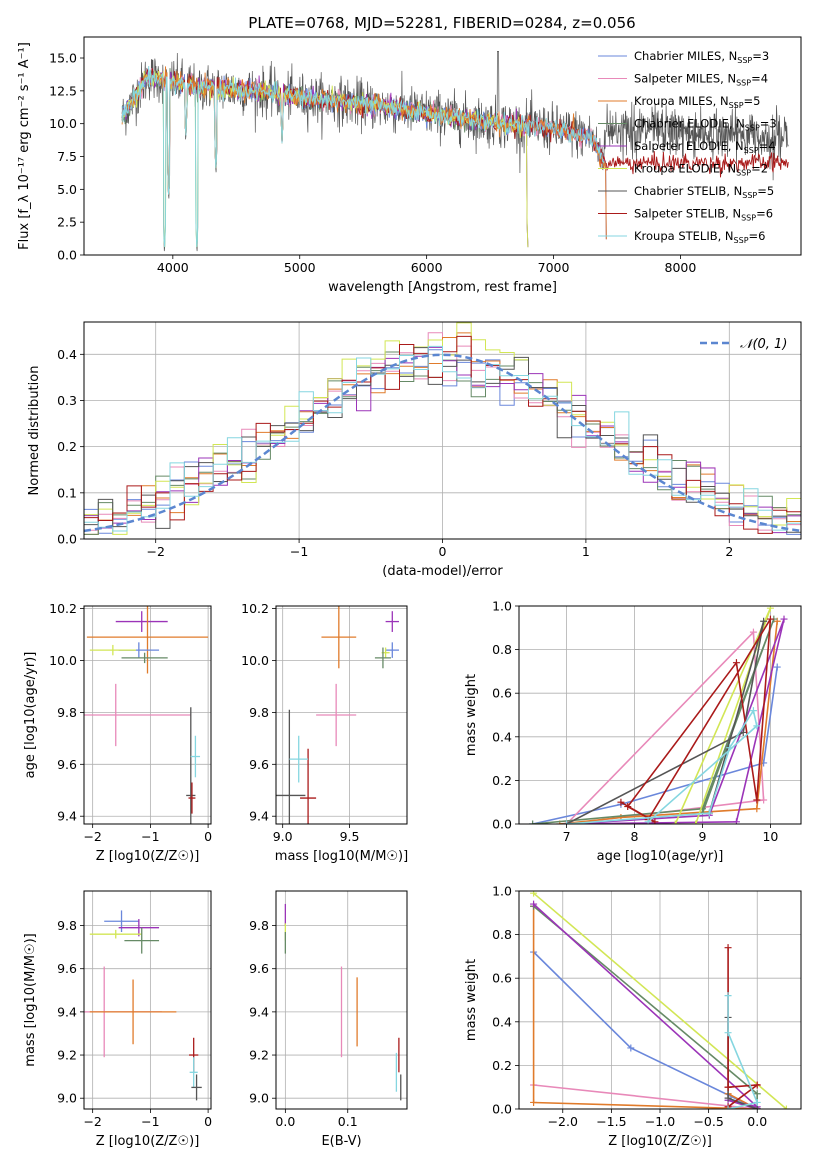  I want to click on x-tick-label: 8000, so click(681, 267).